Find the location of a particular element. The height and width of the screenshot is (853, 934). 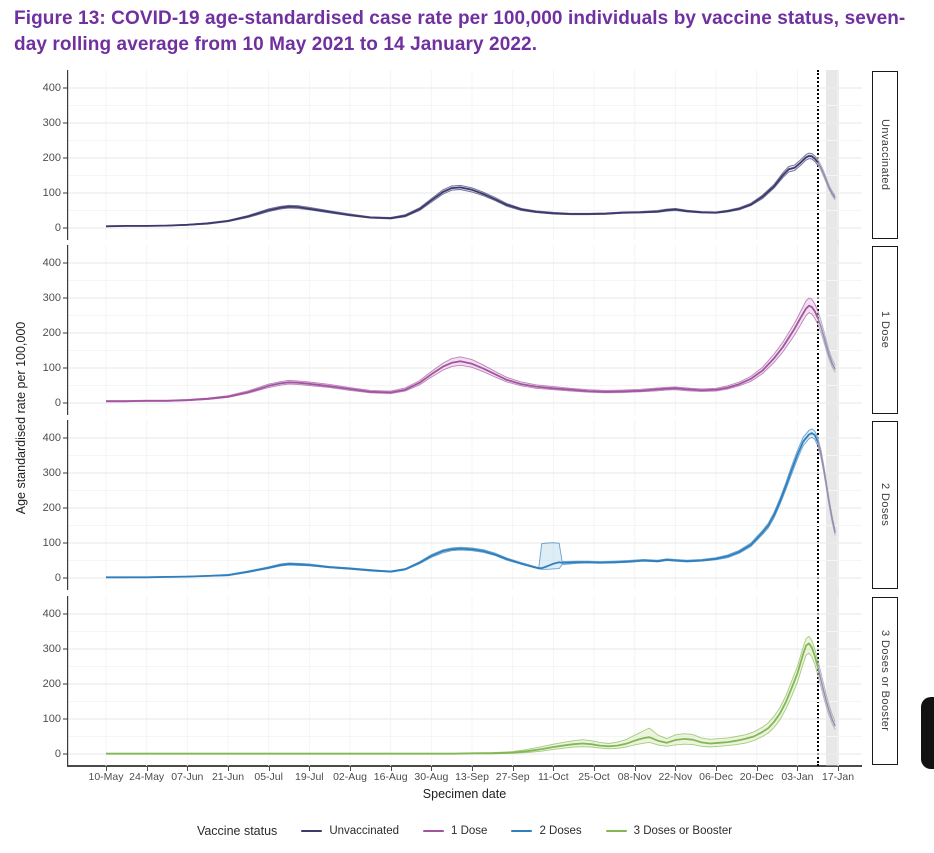

x-tick-label: 27-Sep is located at coordinates (512, 777).